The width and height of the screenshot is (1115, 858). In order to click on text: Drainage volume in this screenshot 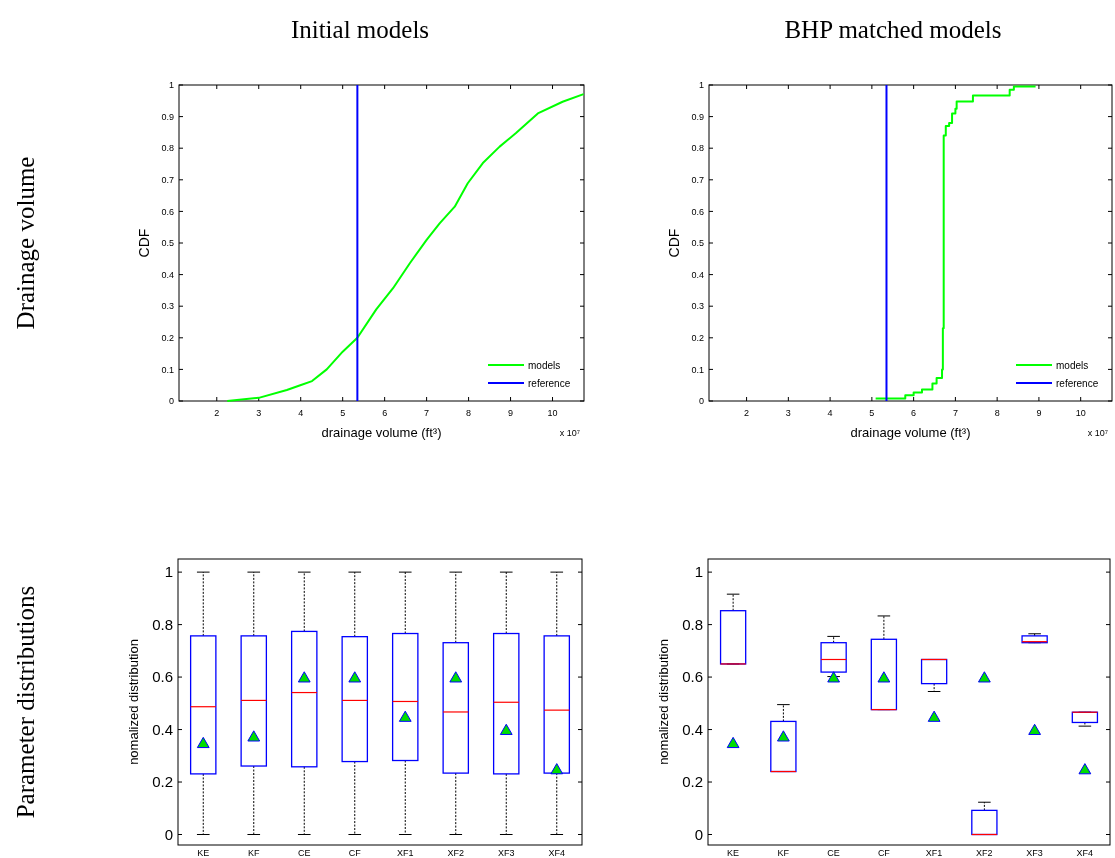, I will do `click(25, 243)`.